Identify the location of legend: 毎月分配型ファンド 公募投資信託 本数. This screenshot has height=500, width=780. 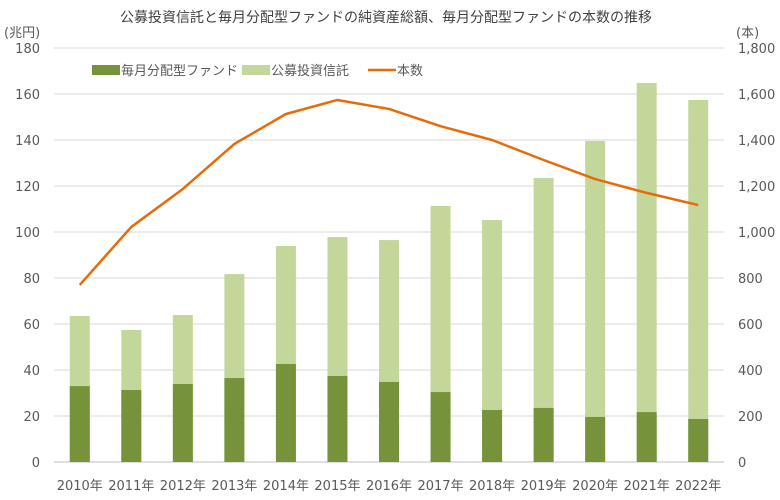
(257, 71).